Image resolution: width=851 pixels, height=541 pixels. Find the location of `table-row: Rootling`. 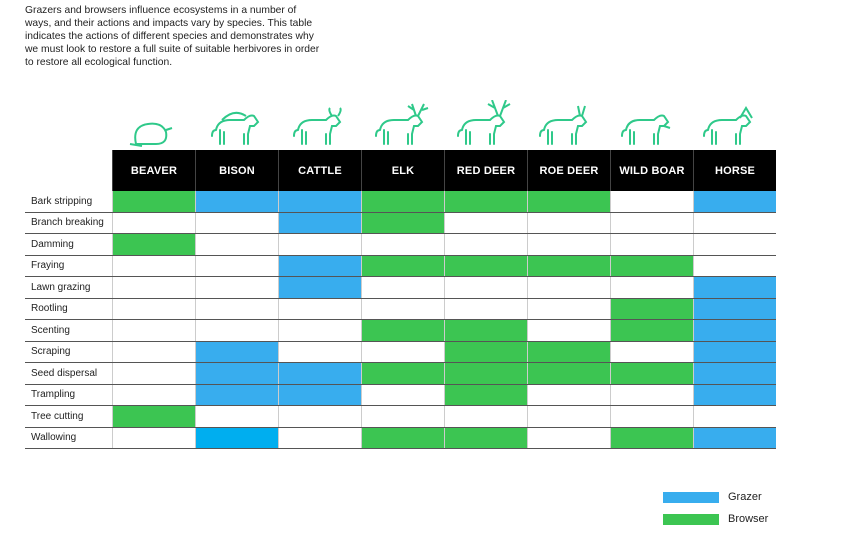

table-row: Rootling is located at coordinates (400, 309).